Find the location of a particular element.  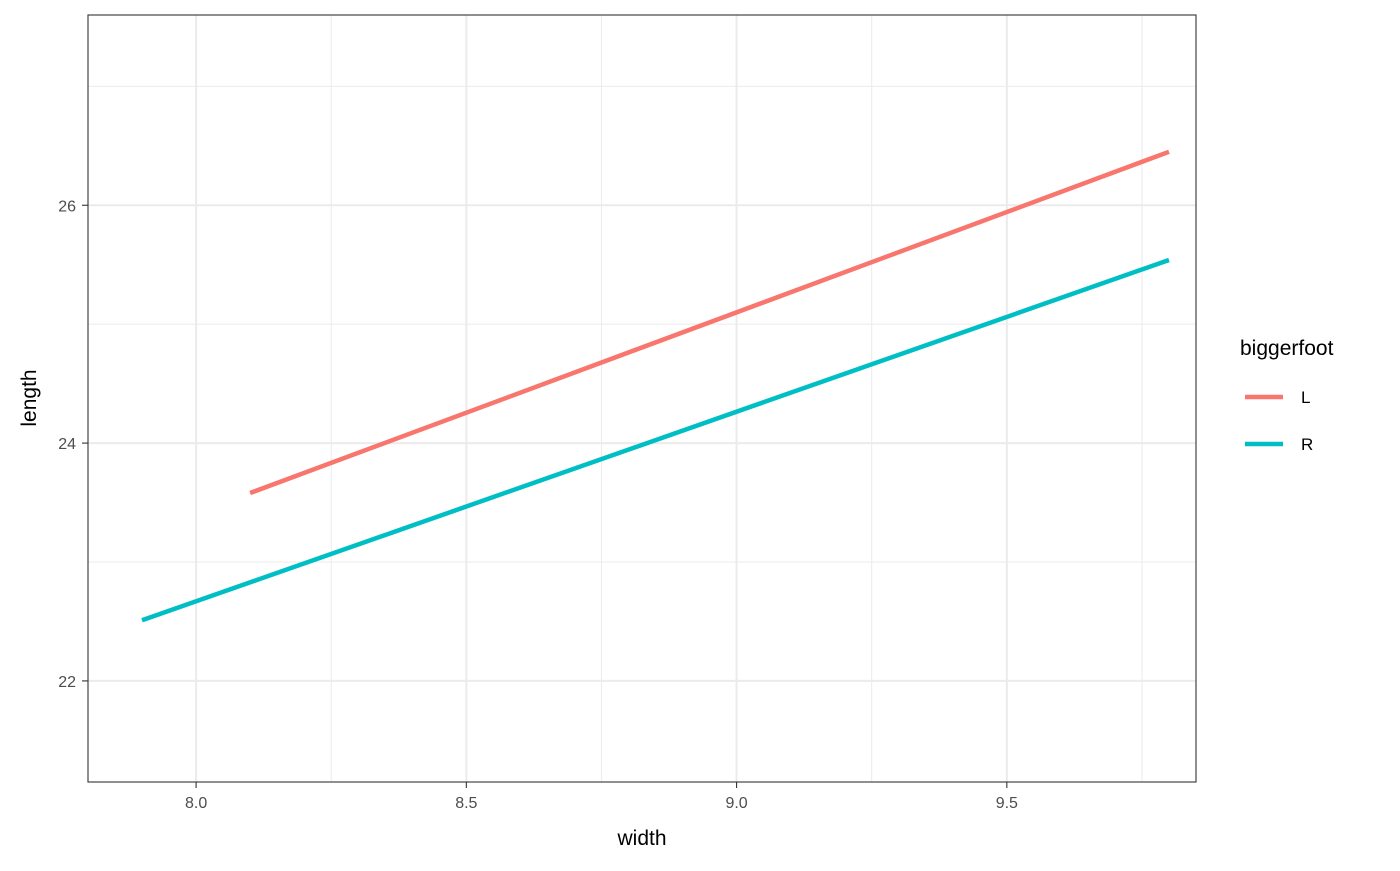

y-tick-label: 26 is located at coordinates (67, 206).